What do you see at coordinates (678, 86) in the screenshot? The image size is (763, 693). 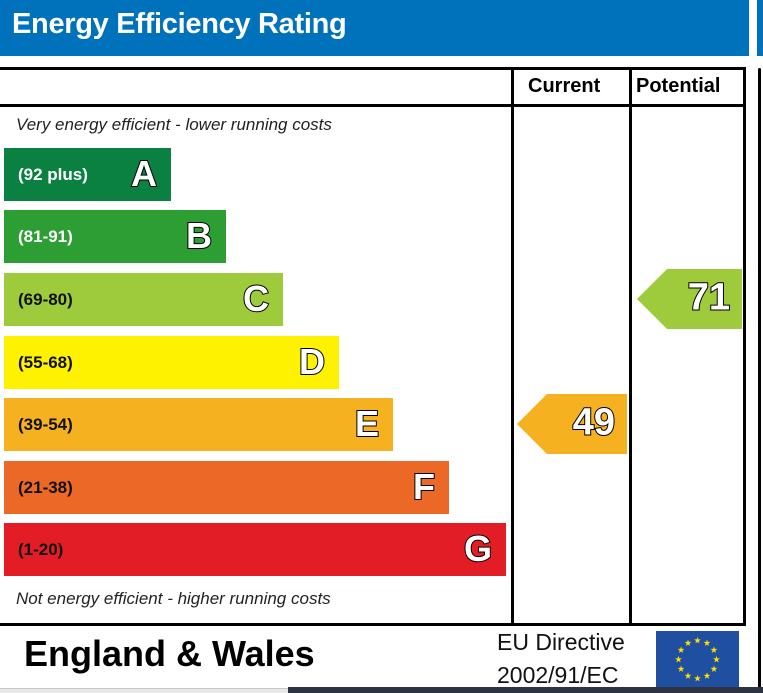 I see `column-header-potential: Potential` at bounding box center [678, 86].